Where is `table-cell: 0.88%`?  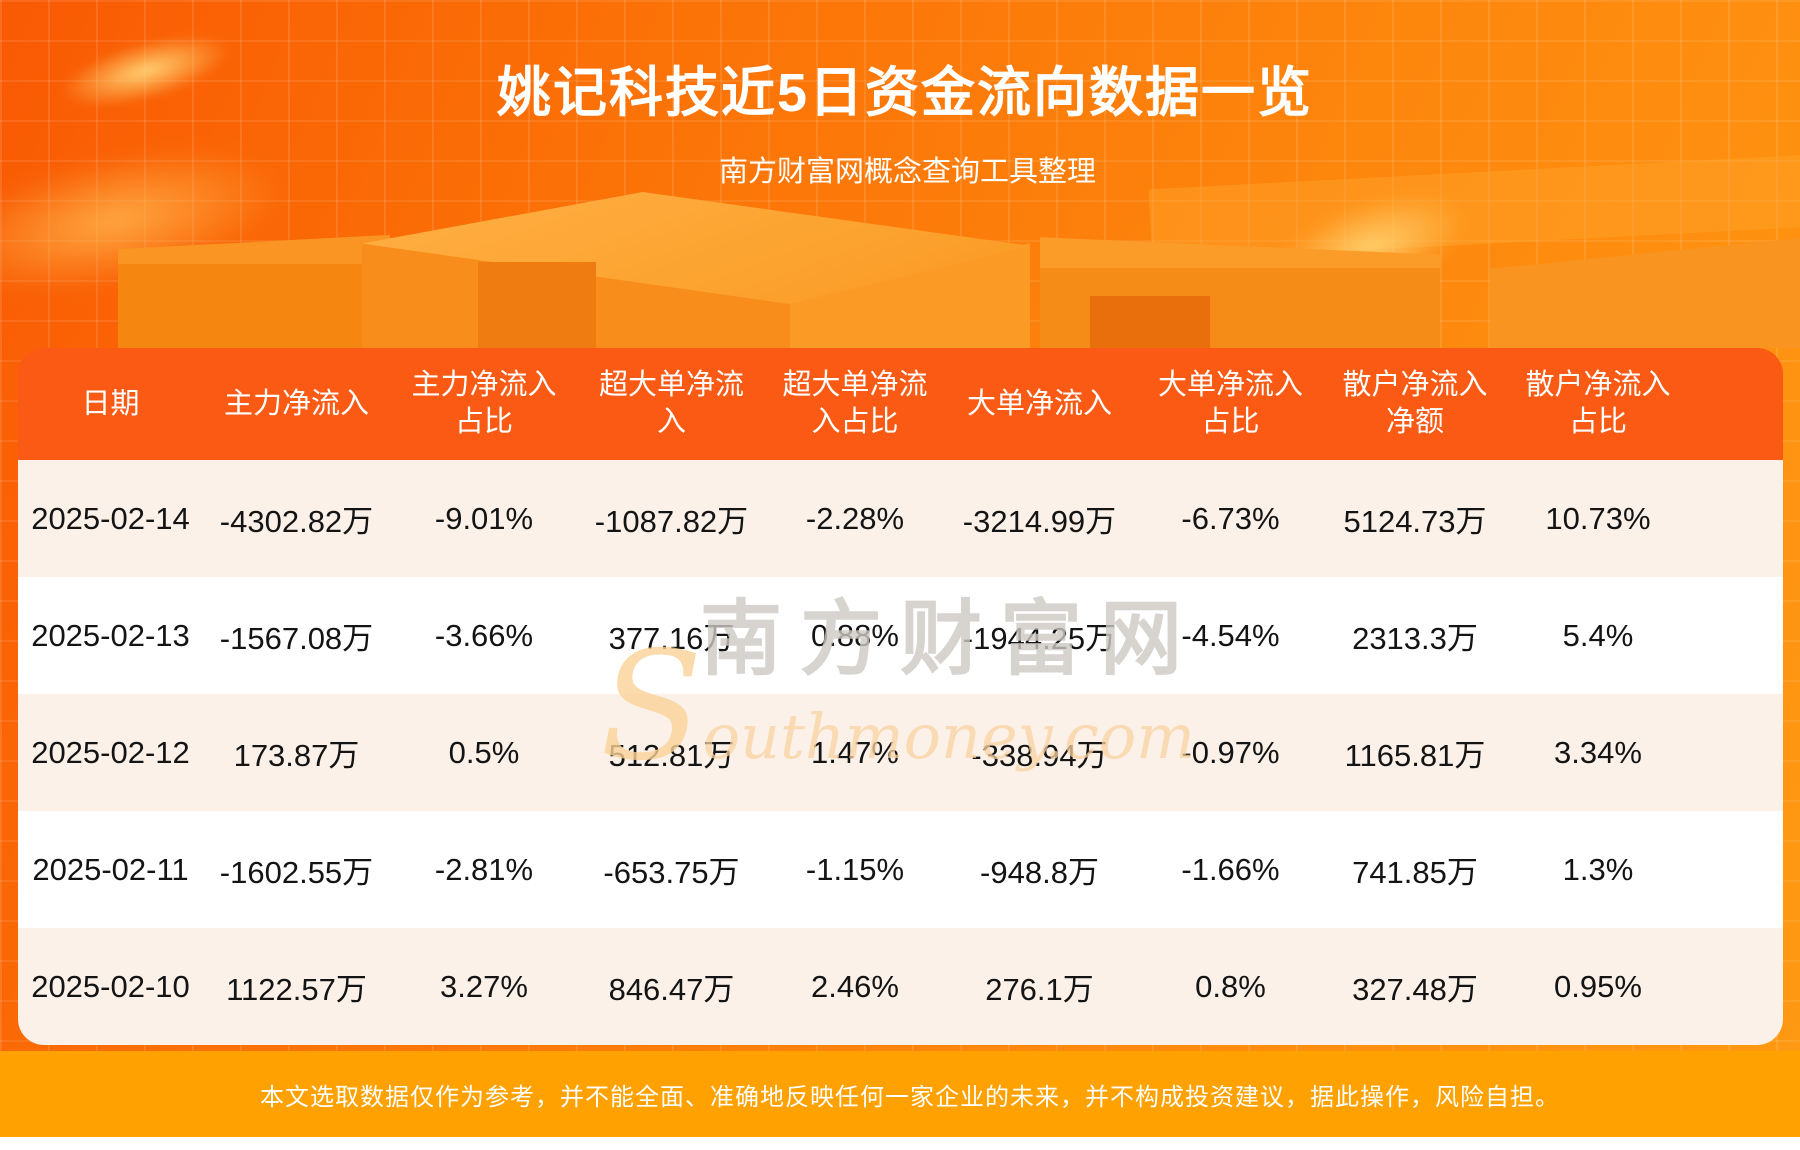
table-cell: 0.88% is located at coordinates (855, 635).